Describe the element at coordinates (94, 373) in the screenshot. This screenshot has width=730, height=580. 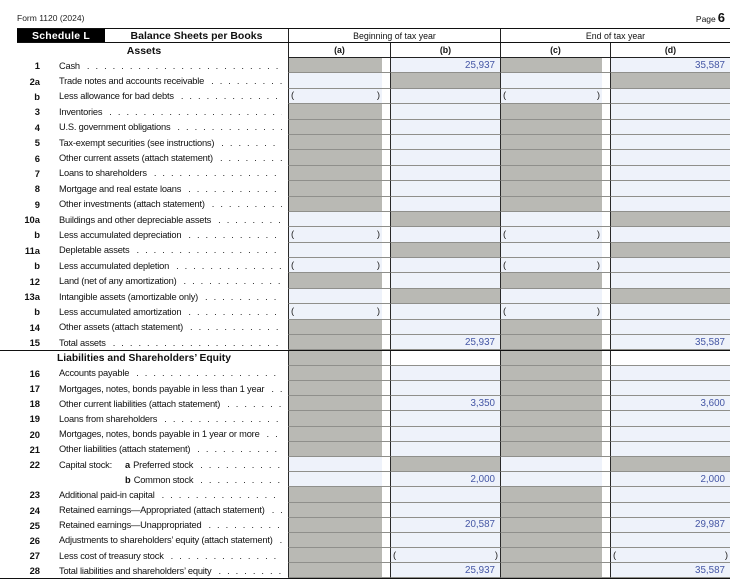
I see `label-text: Accounts payable` at that location.